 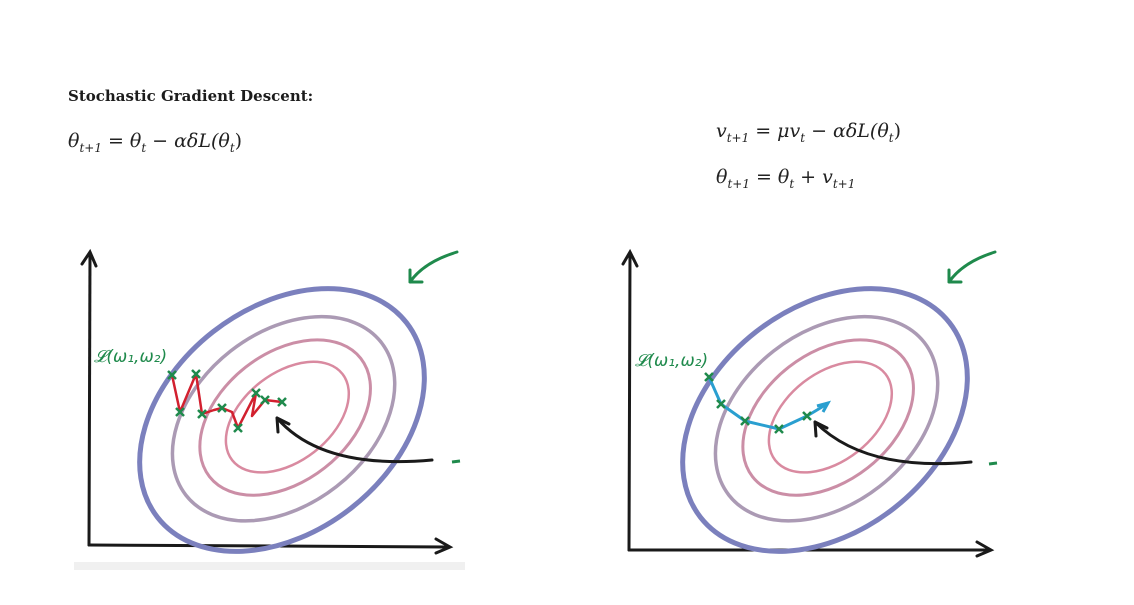 I want to click on eq-sgd-t1: θ, so click(x=135, y=141).